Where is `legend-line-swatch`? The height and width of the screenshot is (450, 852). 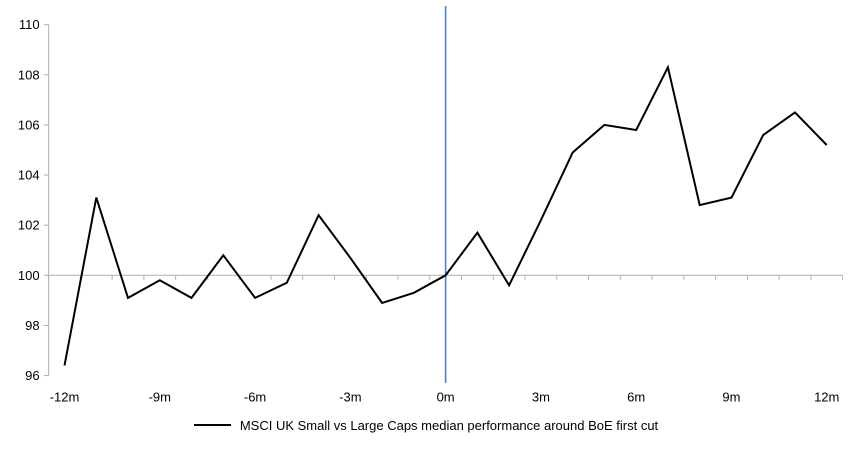
legend-line-swatch is located at coordinates (212, 425).